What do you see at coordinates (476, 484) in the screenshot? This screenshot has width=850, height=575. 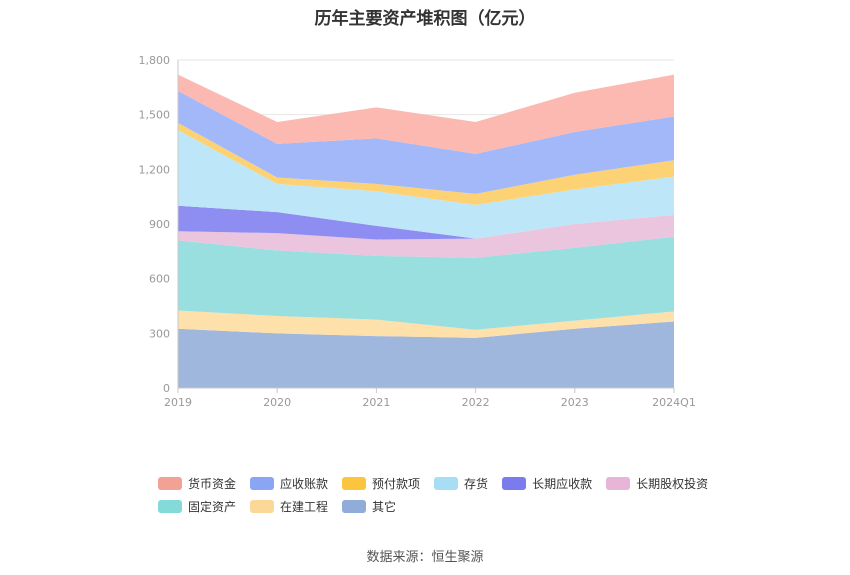 I see `legend-label: 存货` at bounding box center [476, 484].